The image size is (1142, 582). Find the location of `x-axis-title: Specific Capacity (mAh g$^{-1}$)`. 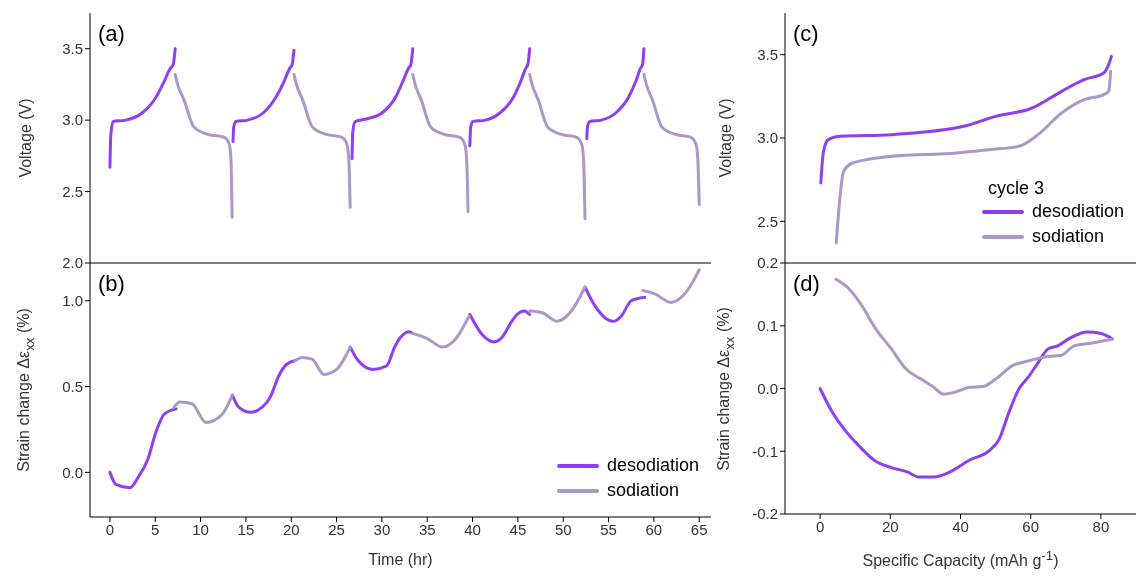

x-axis-title: Specific Capacity (mAh g$^{-1}$) is located at coordinates (960, 559).